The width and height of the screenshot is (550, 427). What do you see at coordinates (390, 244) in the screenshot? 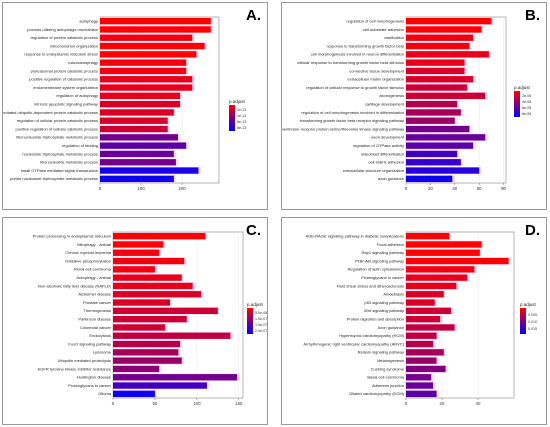
I see `category-label: Focal adhesion` at bounding box center [390, 244].